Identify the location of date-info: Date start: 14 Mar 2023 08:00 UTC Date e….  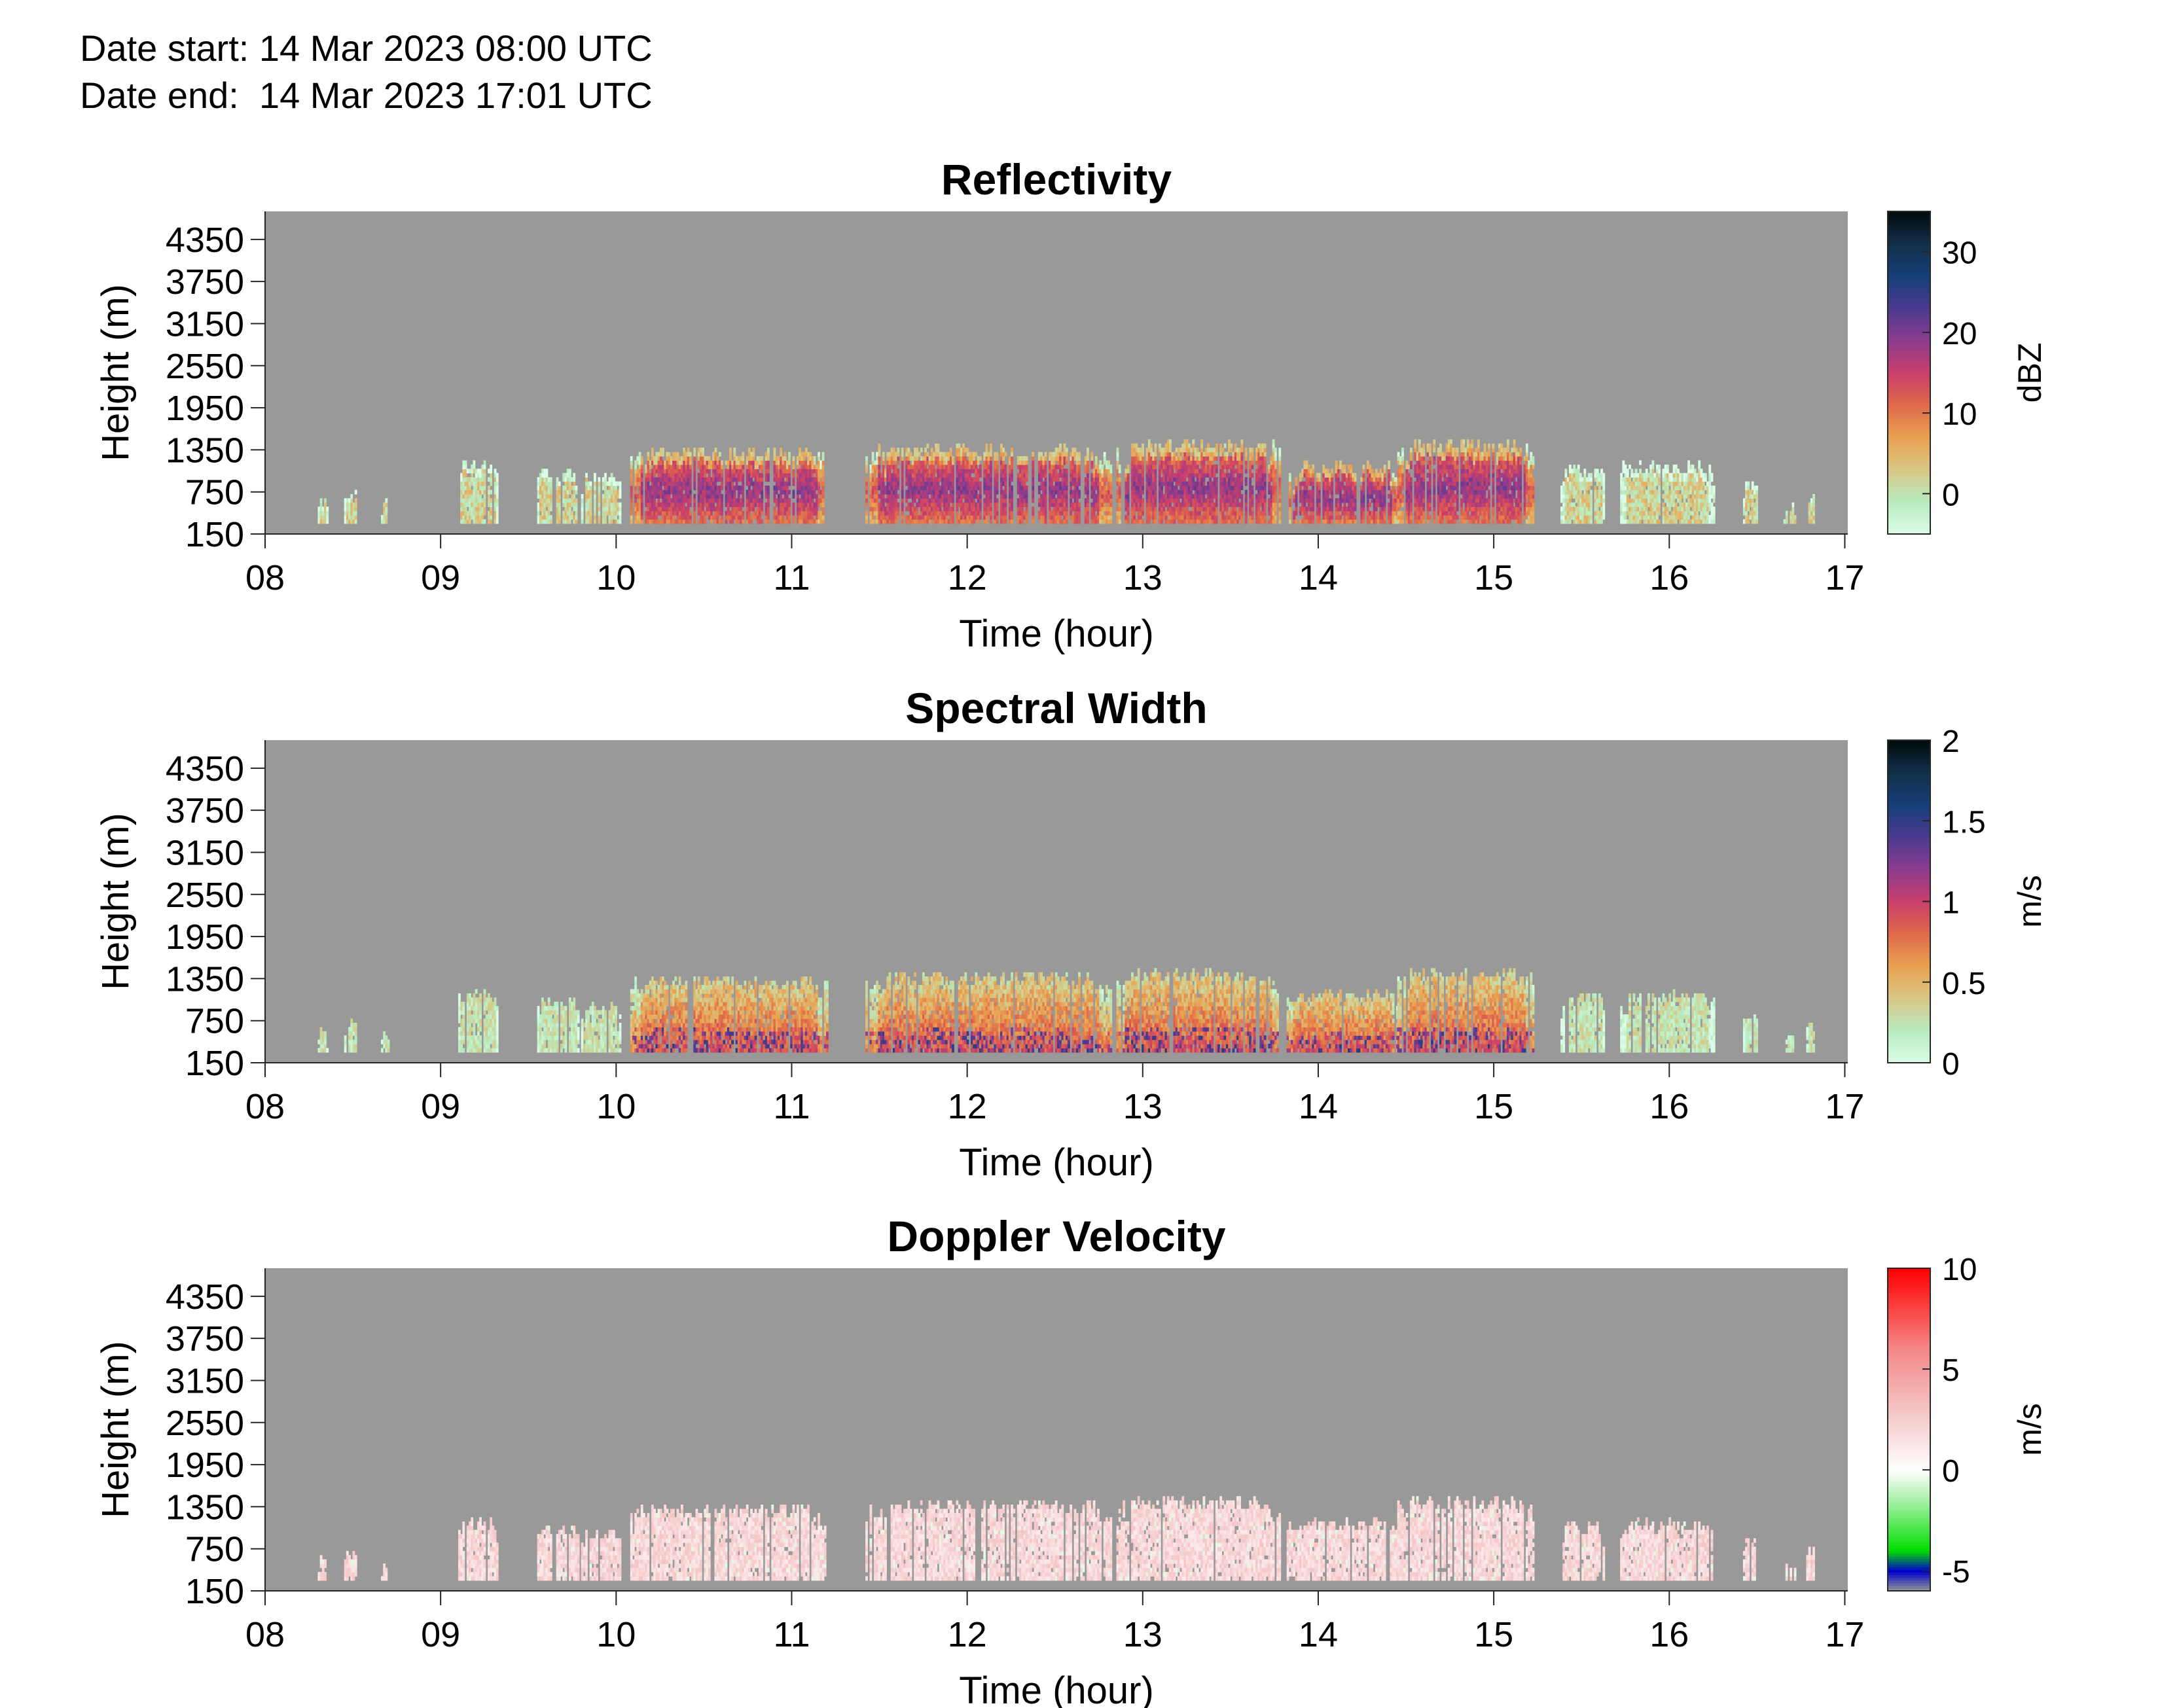
(366, 72).